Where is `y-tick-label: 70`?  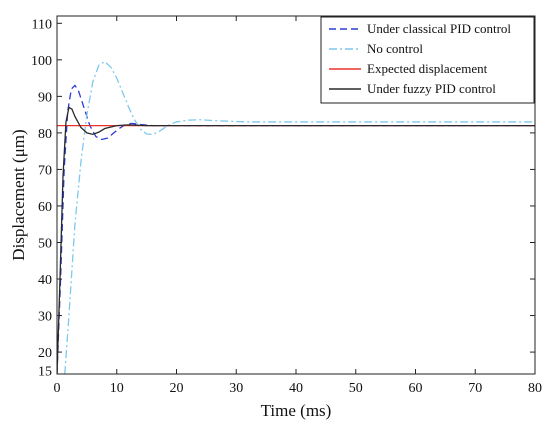 y-tick-label: 70 is located at coordinates (45, 170).